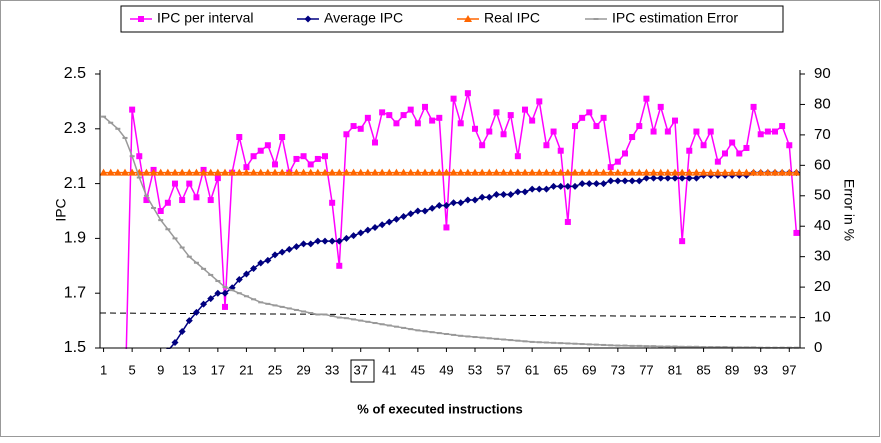 This screenshot has width=881, height=443. I want to click on y-tick-label: 2.5, so click(75, 73).